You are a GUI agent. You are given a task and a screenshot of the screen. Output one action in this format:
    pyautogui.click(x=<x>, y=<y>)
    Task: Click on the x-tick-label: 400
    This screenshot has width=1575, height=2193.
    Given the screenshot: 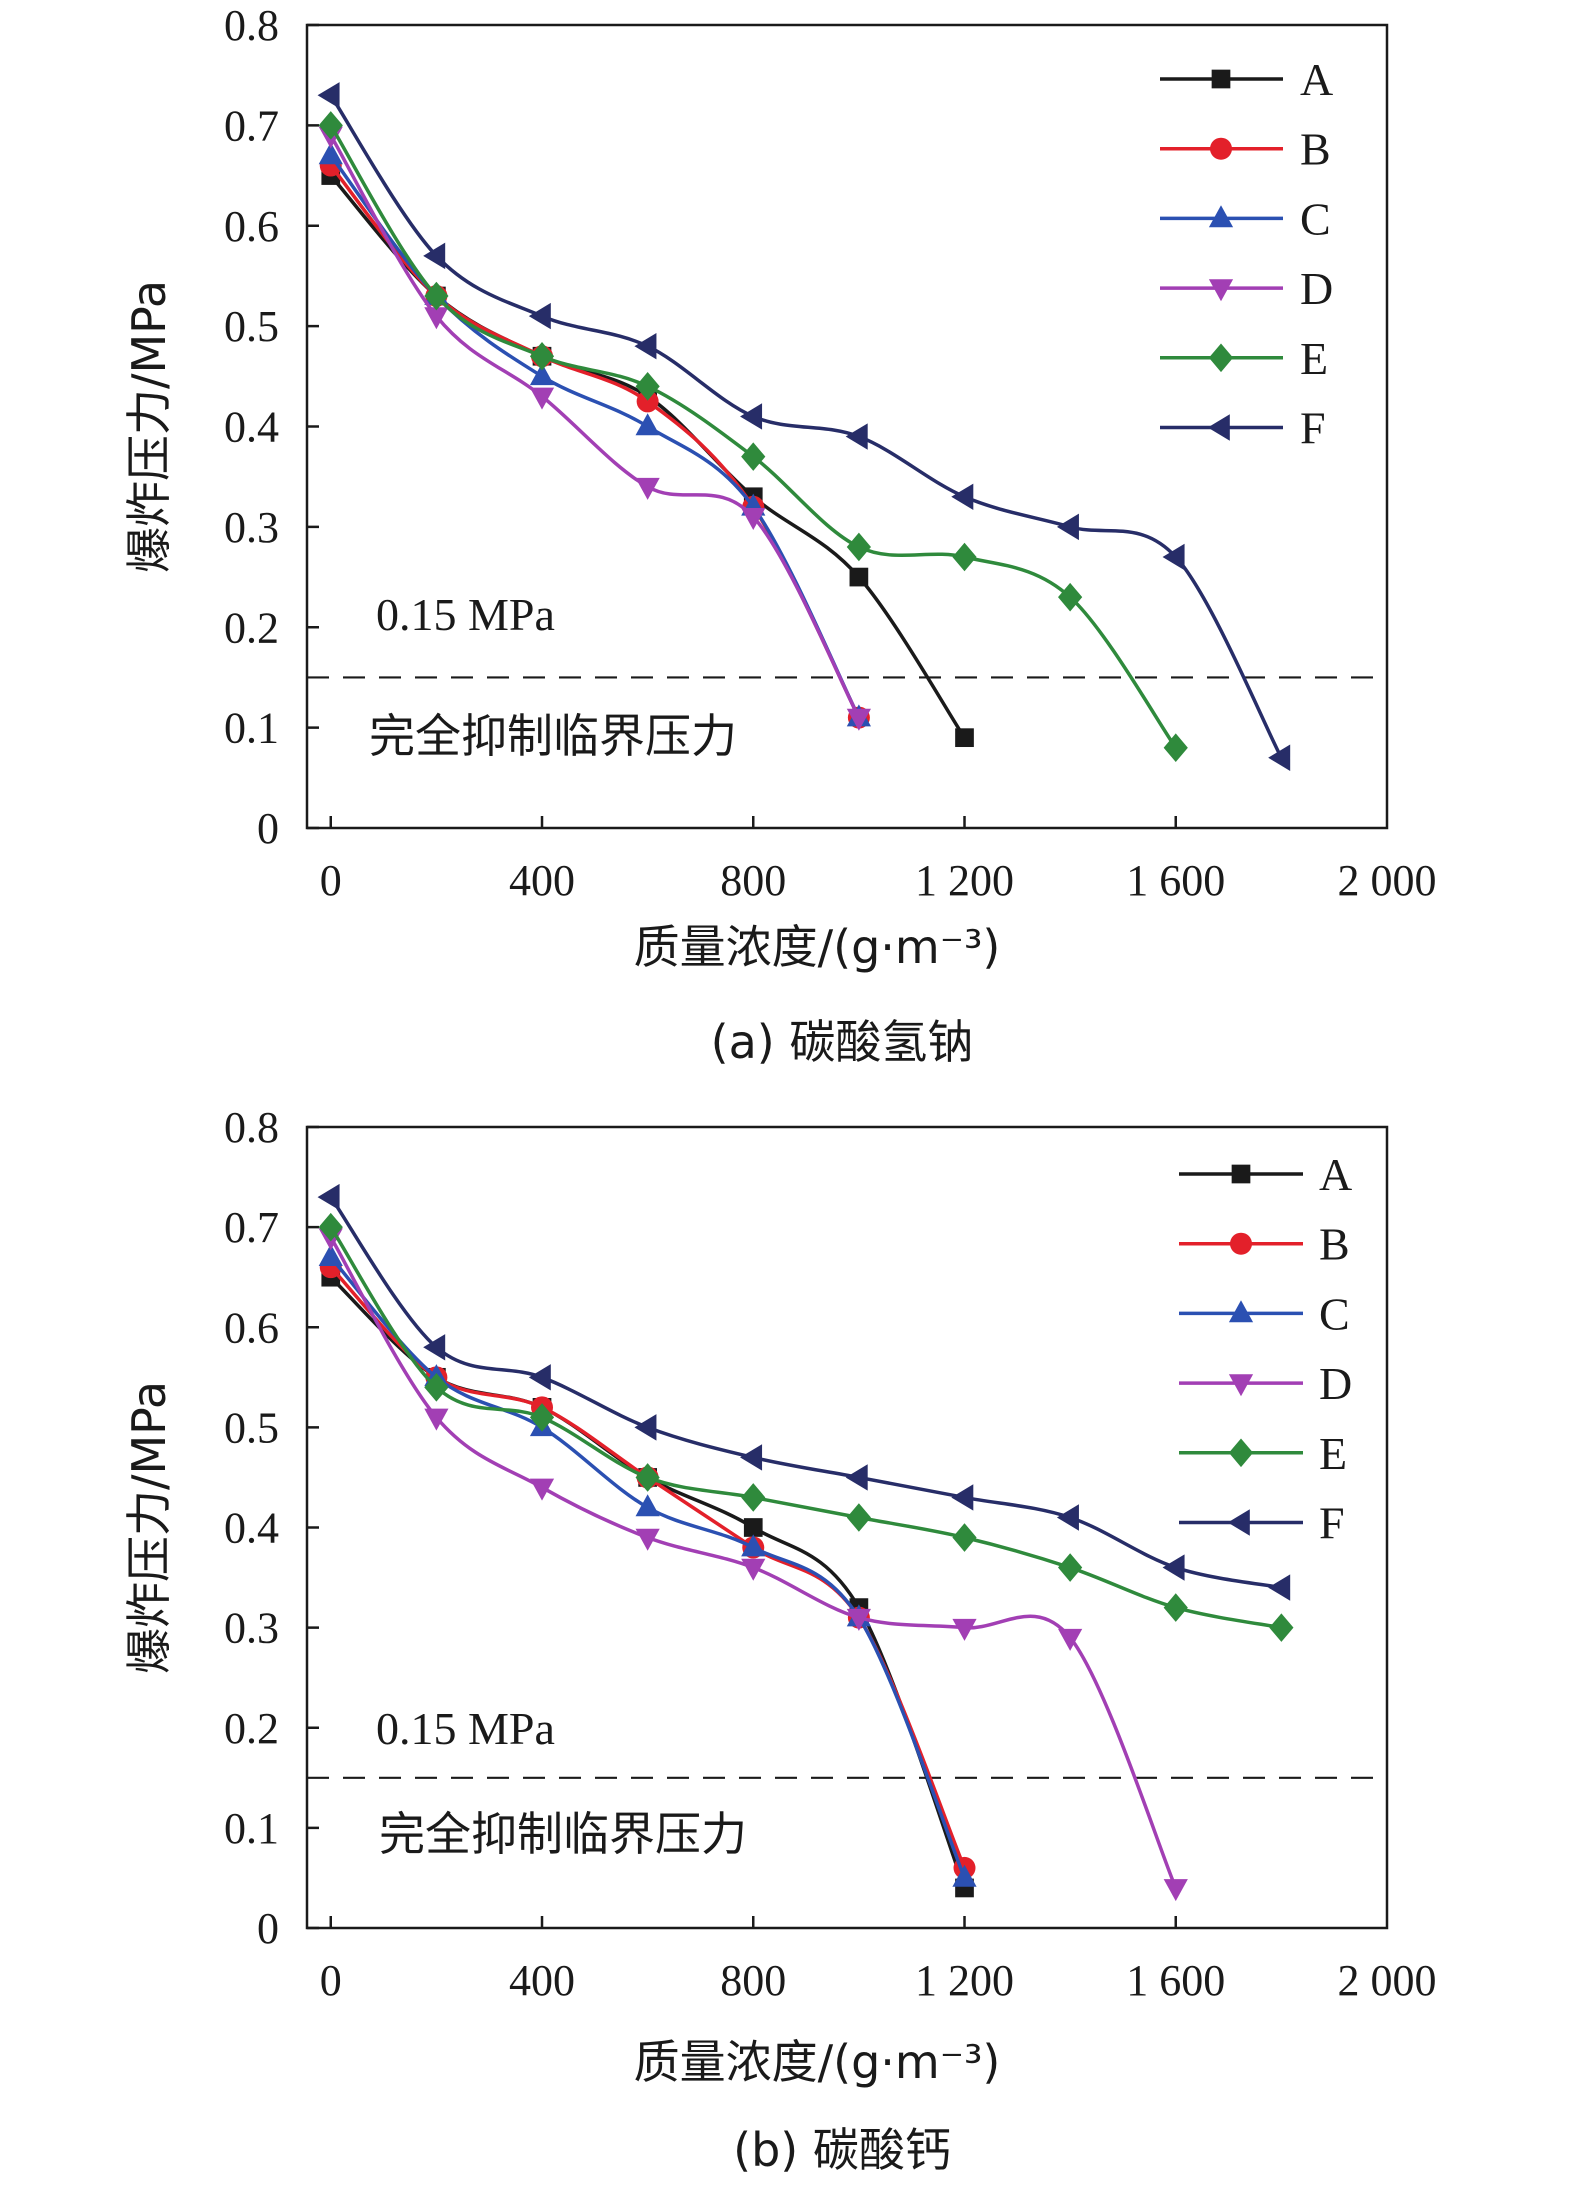 What is the action you would take?
    pyautogui.click(x=542, y=880)
    